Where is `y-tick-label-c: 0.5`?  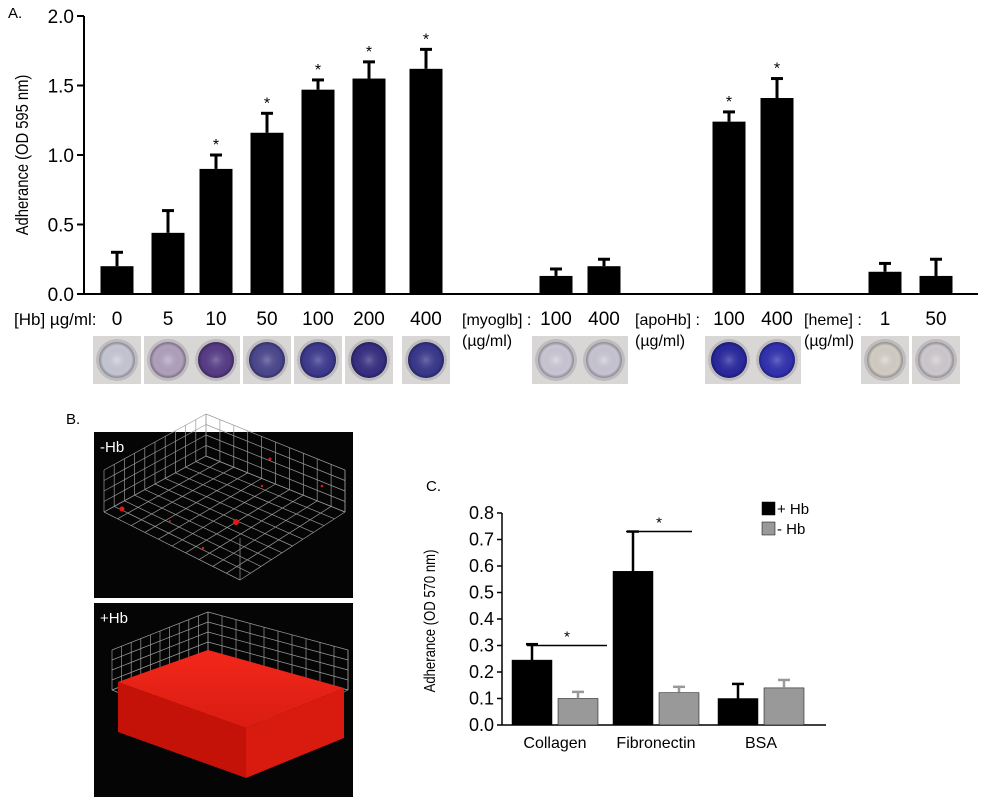 y-tick-label-c: 0.5 is located at coordinates (481, 593).